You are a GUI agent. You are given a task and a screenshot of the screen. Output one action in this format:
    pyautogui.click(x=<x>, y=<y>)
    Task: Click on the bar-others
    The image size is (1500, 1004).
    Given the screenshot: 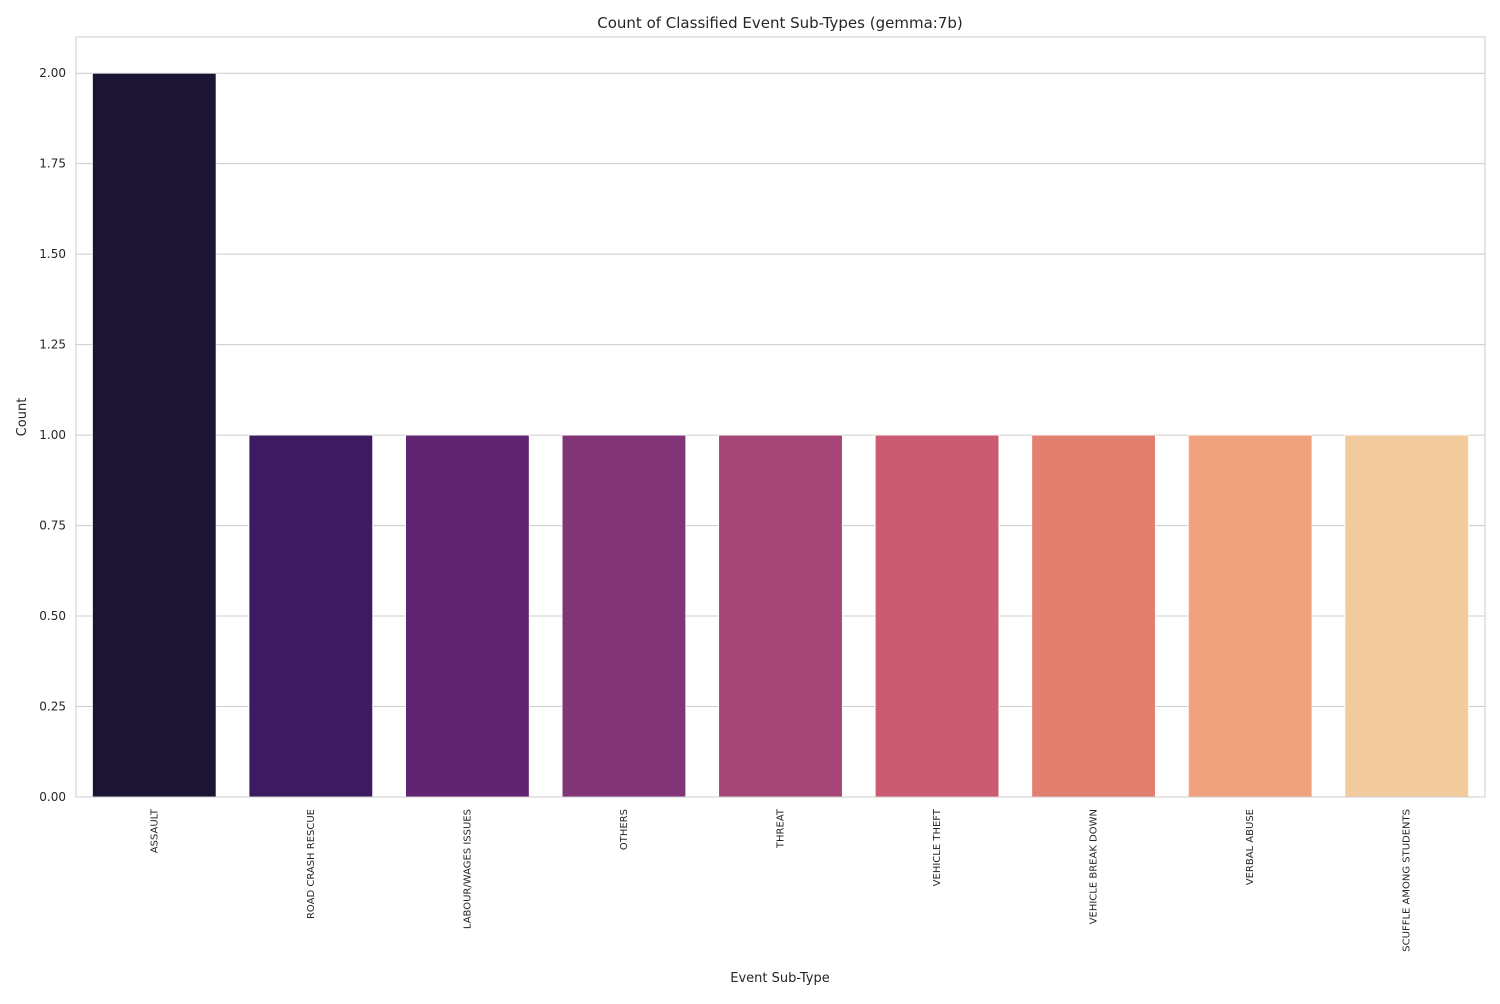 What is the action you would take?
    pyautogui.click(x=624, y=616)
    